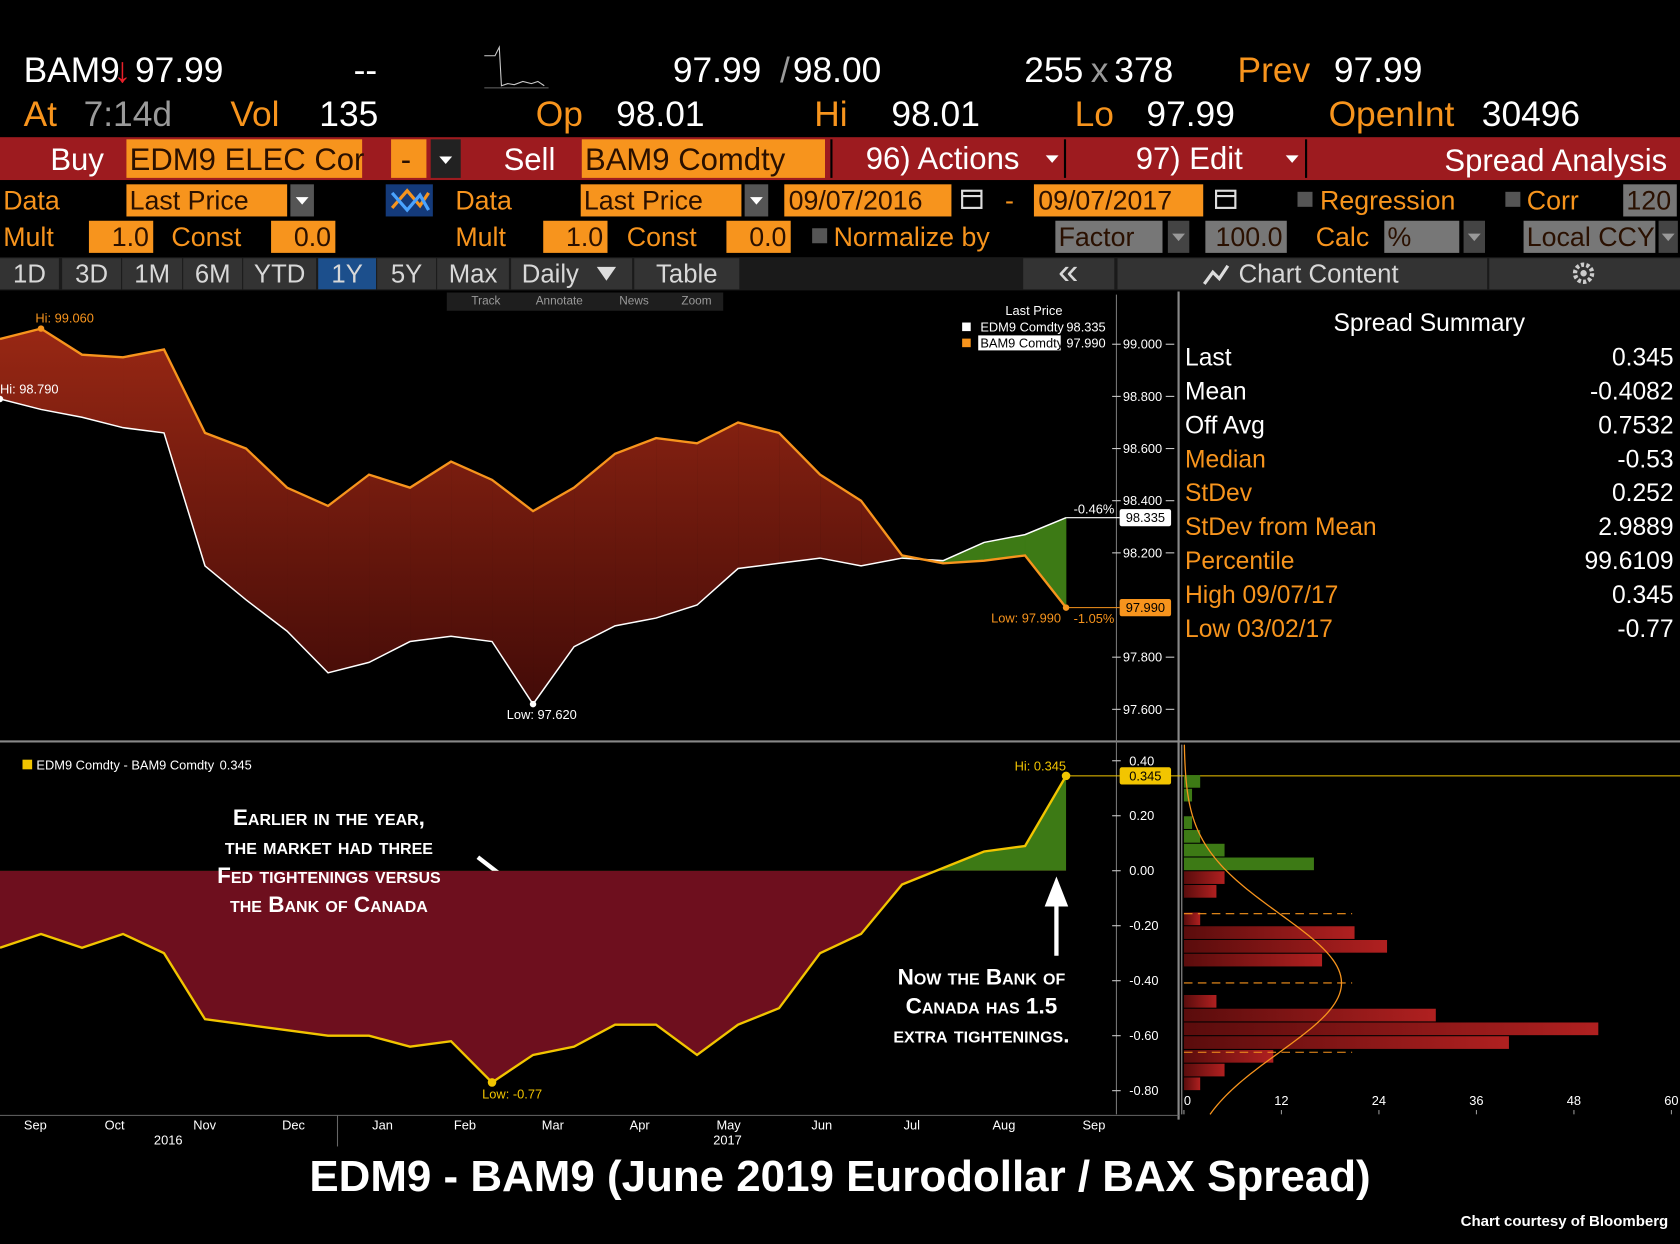 The image size is (1680, 1244). I want to click on extreme-dot, so click(1066, 607).